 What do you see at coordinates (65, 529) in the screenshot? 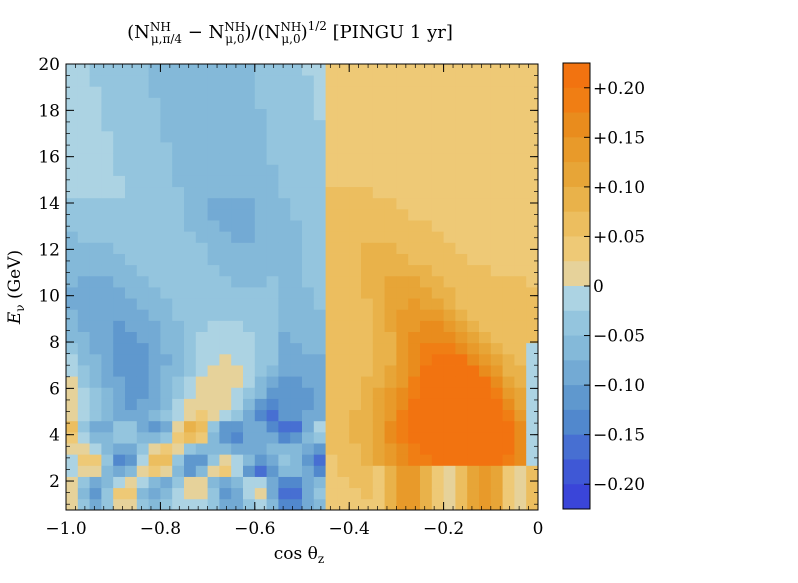
I see `x-tick-label: −1.0` at bounding box center [65, 529].